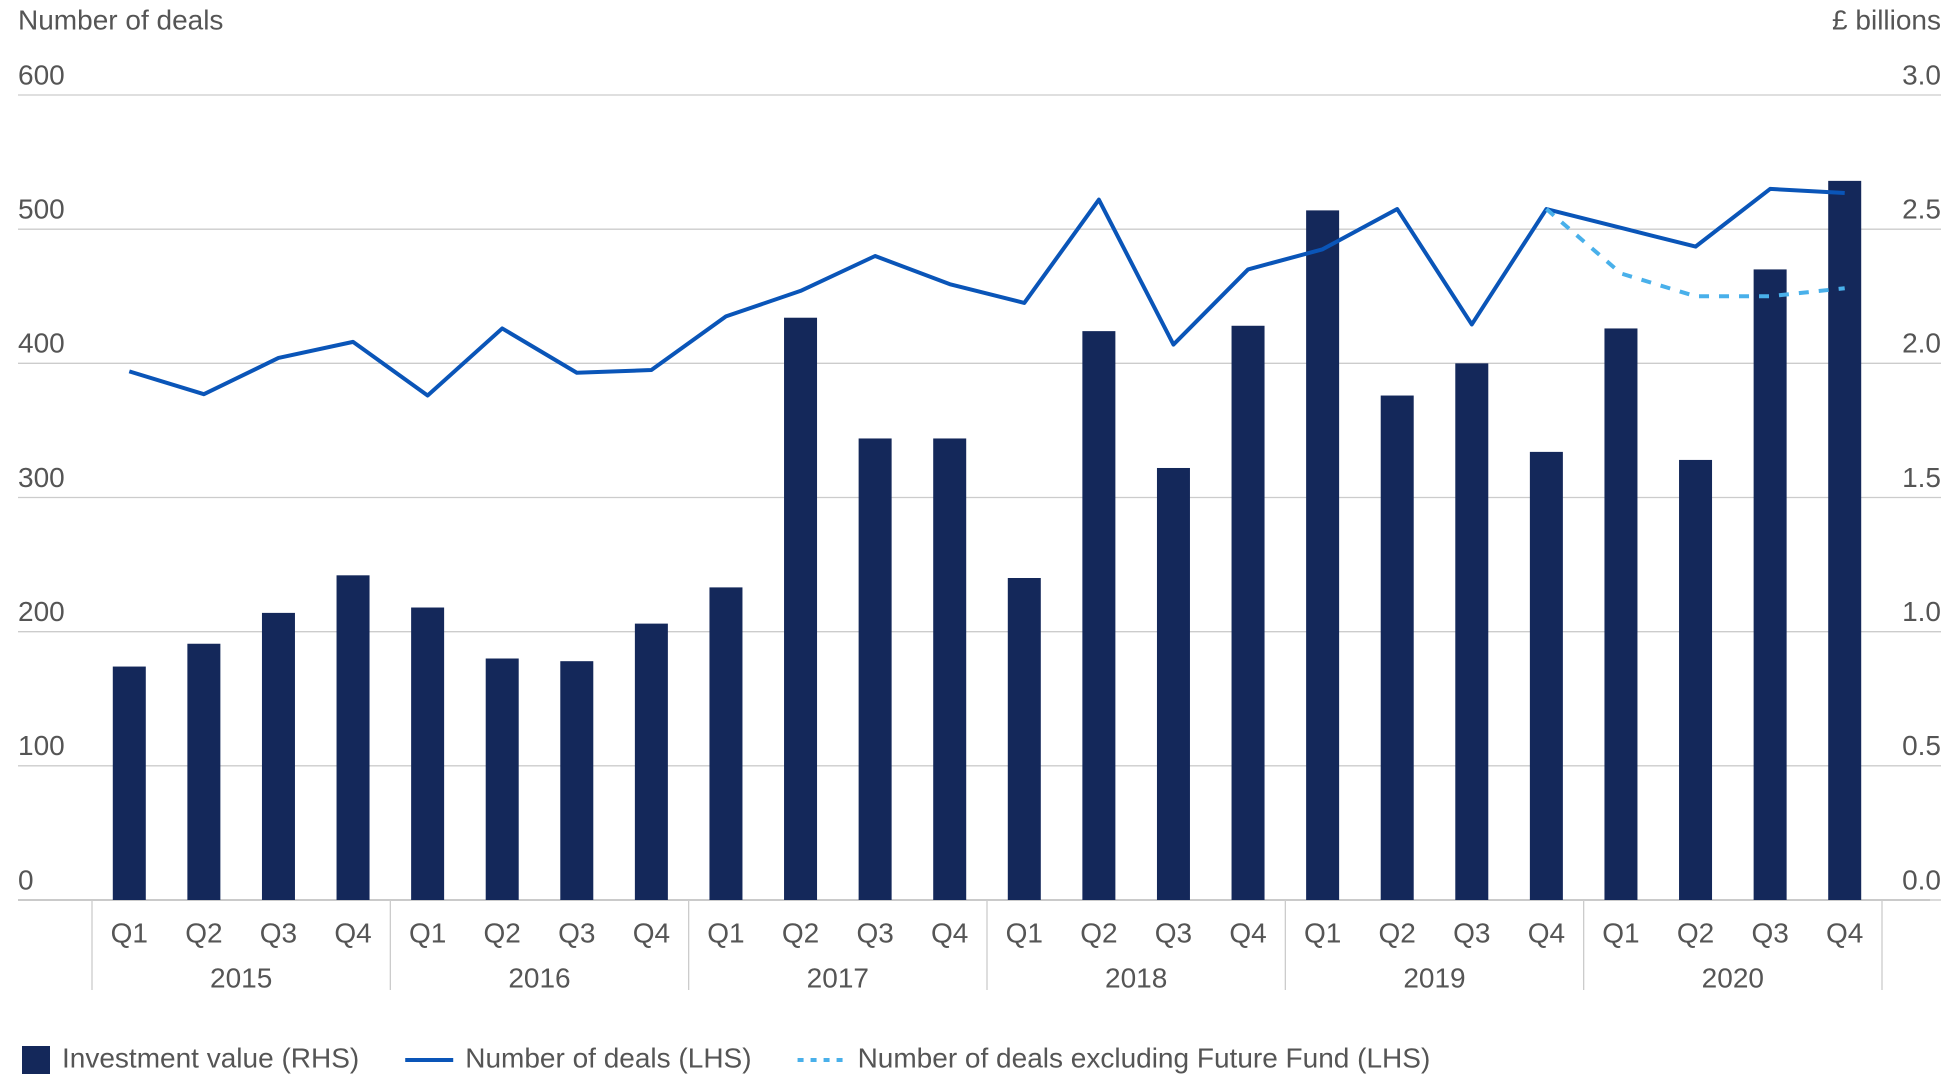  What do you see at coordinates (1733, 977) in the screenshot?
I see `group-label: 2020` at bounding box center [1733, 977].